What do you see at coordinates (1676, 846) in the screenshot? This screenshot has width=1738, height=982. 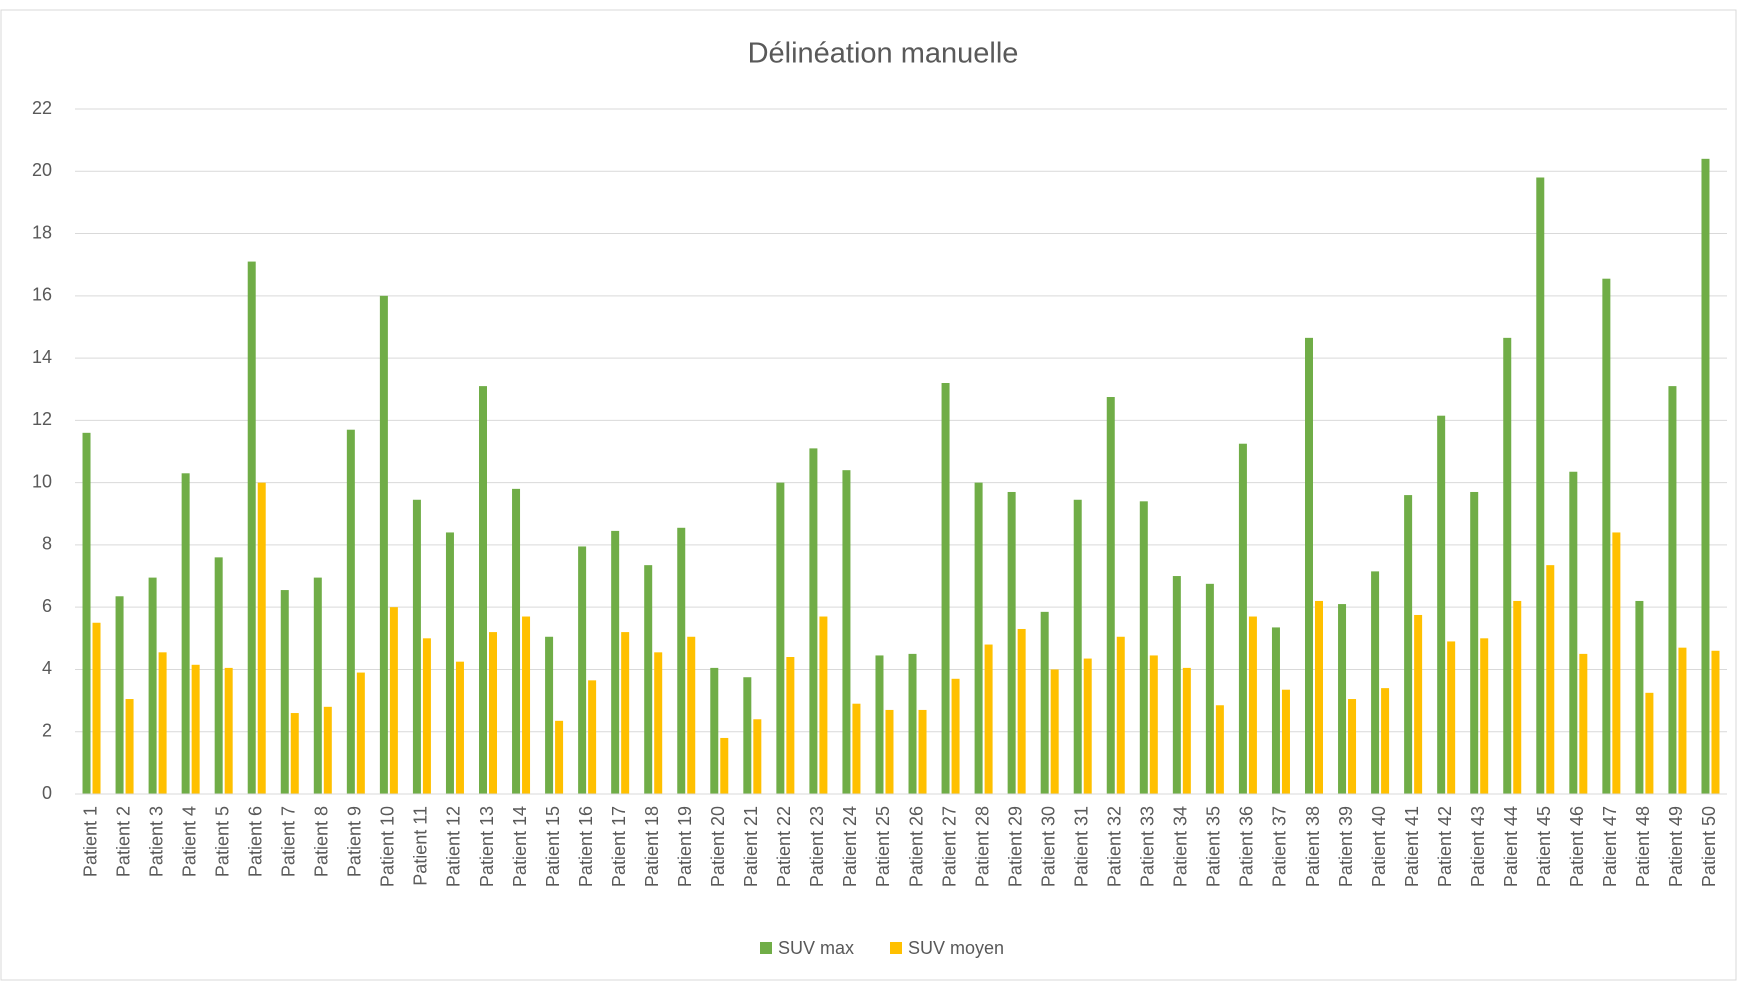 I see `x-tick-label: Patient 49` at bounding box center [1676, 846].